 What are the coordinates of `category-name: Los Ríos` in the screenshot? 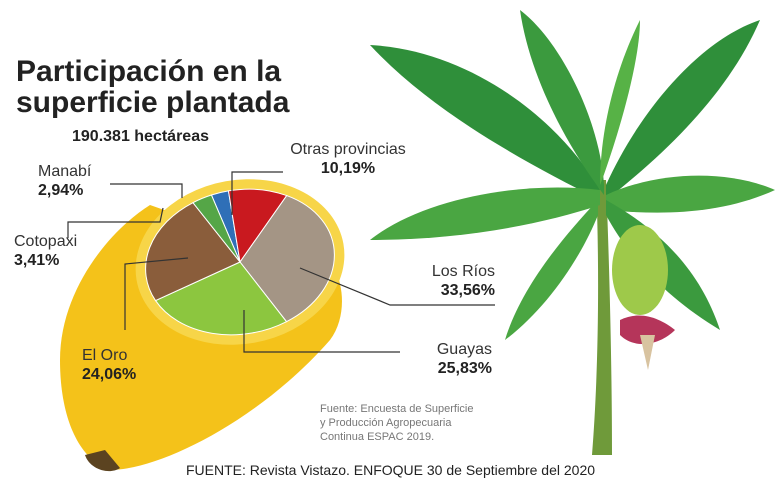 It's located at (463, 271).